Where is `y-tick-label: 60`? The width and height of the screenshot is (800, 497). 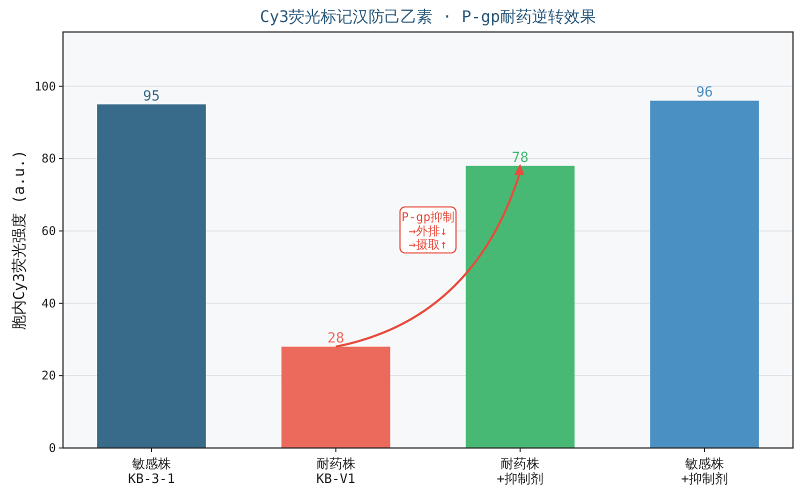
y-tick-label: 60 is located at coordinates (49, 231).